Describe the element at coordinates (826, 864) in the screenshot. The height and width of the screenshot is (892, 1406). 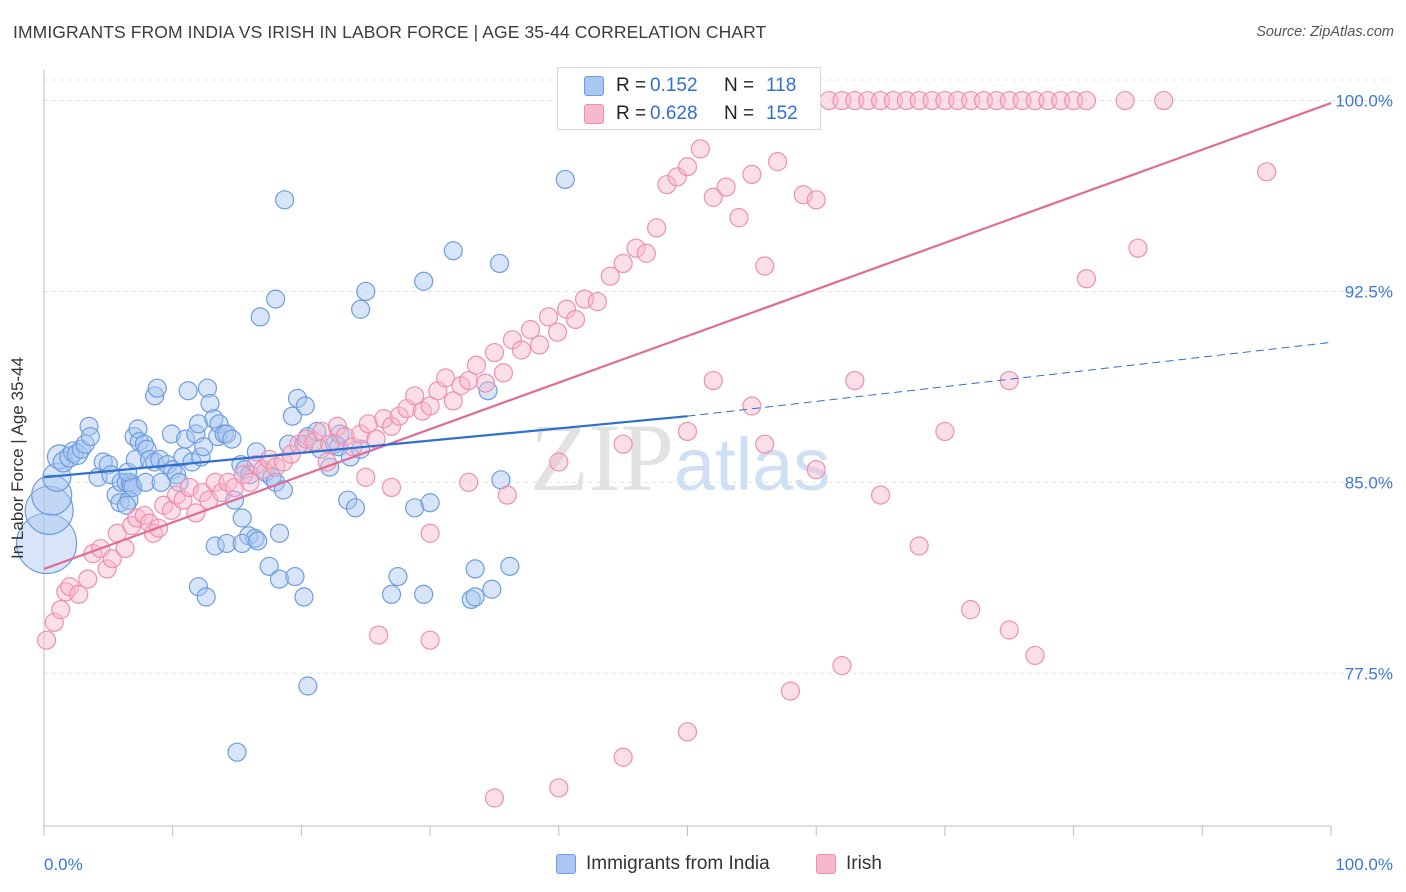
I see `bottom-legend-swatch-irish` at that location.